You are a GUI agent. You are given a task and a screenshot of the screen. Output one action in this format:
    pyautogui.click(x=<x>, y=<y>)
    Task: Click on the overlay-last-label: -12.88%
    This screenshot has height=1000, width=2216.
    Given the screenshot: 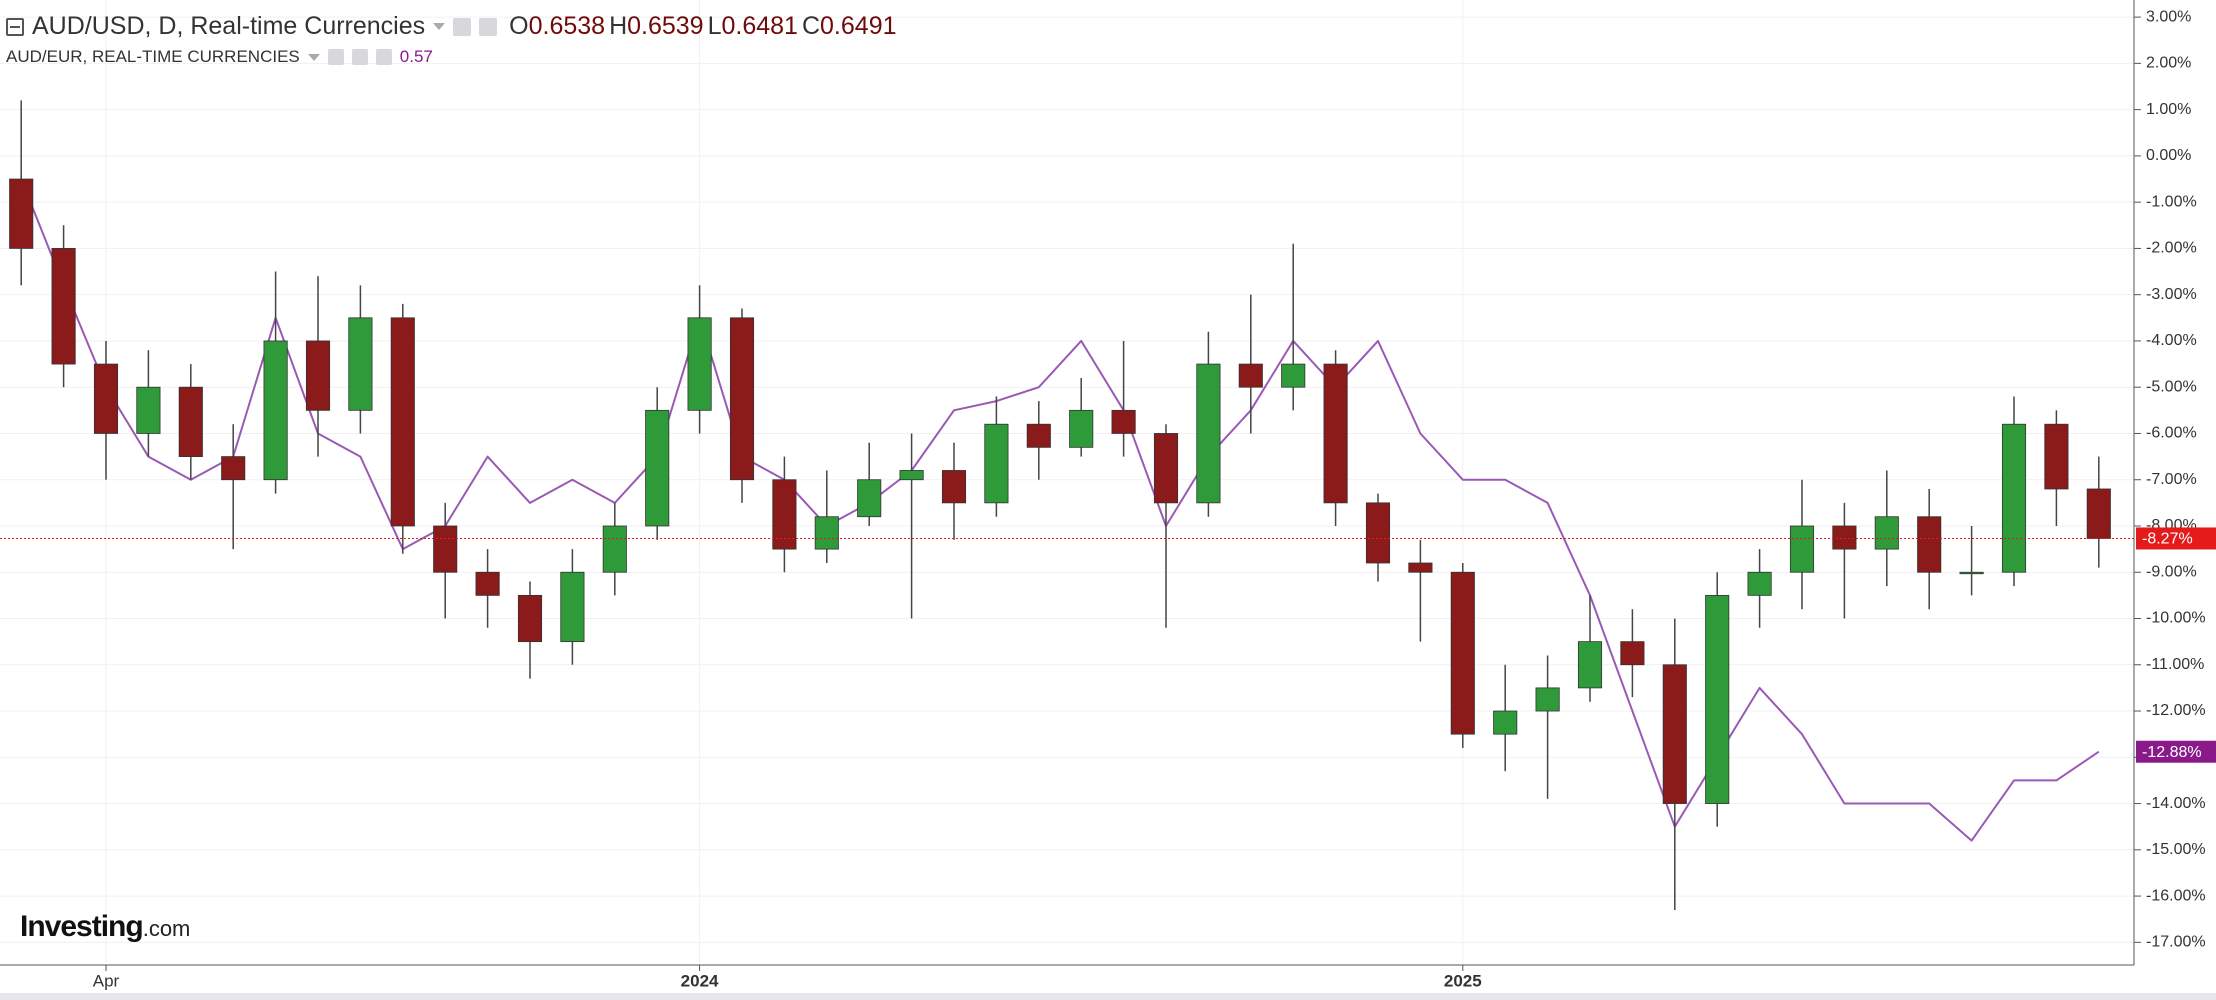 What is the action you would take?
    pyautogui.click(x=2172, y=752)
    